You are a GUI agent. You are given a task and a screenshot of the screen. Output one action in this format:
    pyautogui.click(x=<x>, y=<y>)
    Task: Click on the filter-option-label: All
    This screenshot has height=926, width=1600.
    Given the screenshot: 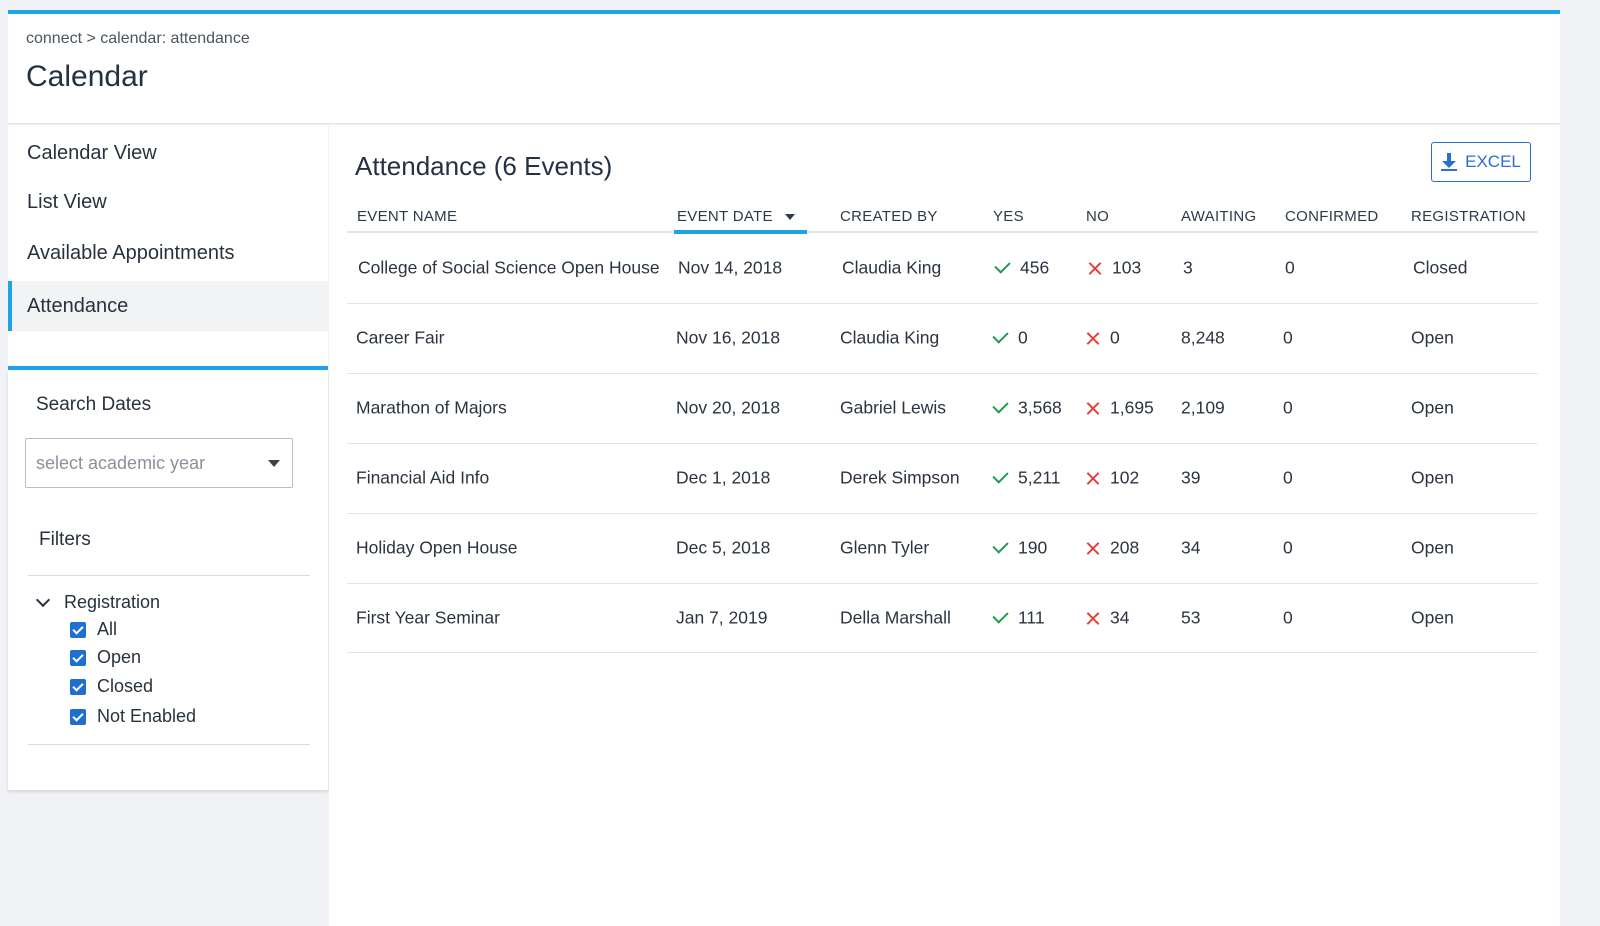 What is the action you would take?
    pyautogui.click(x=107, y=629)
    